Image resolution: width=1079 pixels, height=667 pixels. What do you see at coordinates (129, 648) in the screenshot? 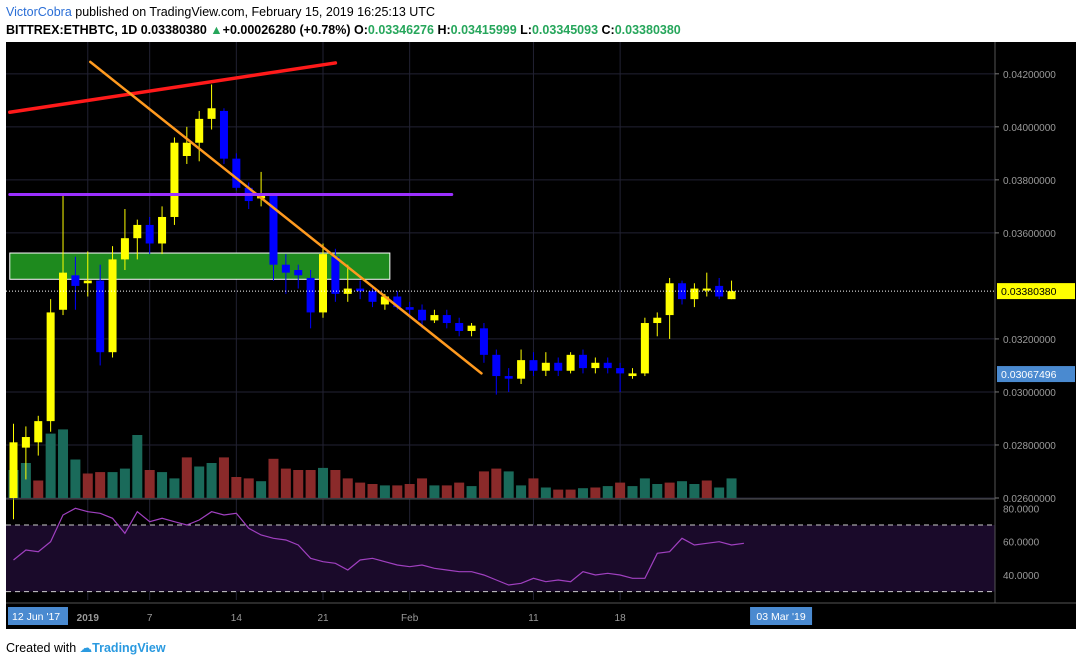
I see `tradingview-brand: TradingView` at bounding box center [129, 648].